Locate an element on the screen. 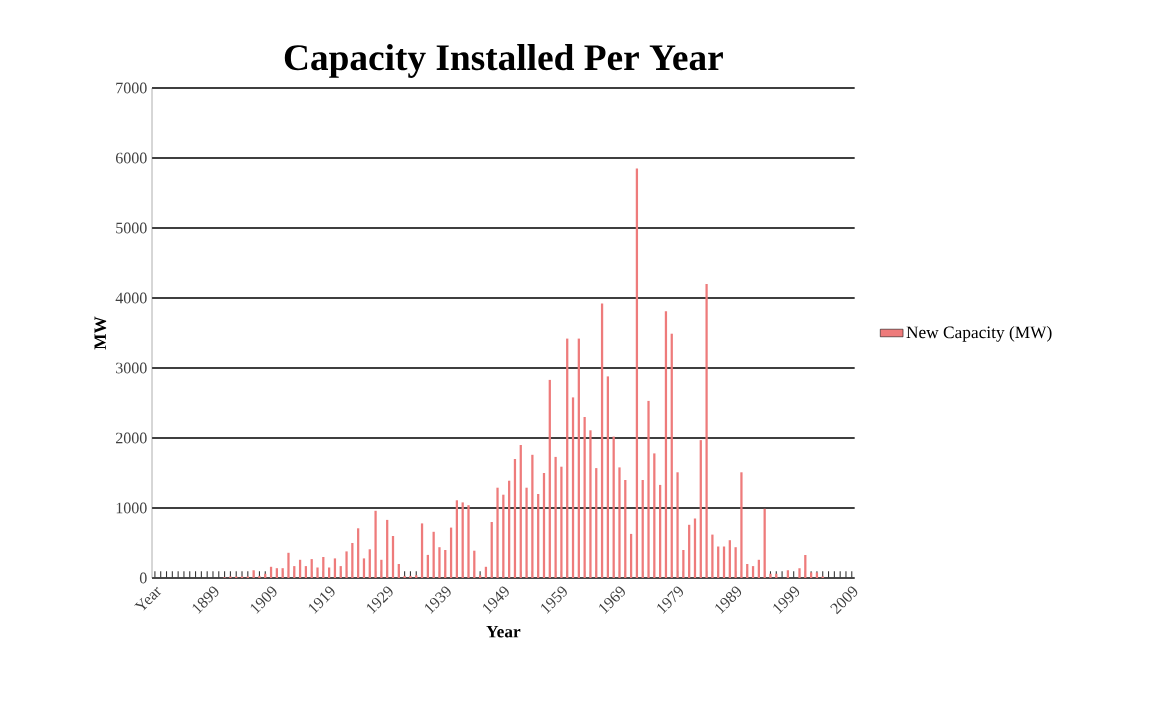 The image size is (1151, 721). y-tick-label: 1000 is located at coordinates (131, 508).